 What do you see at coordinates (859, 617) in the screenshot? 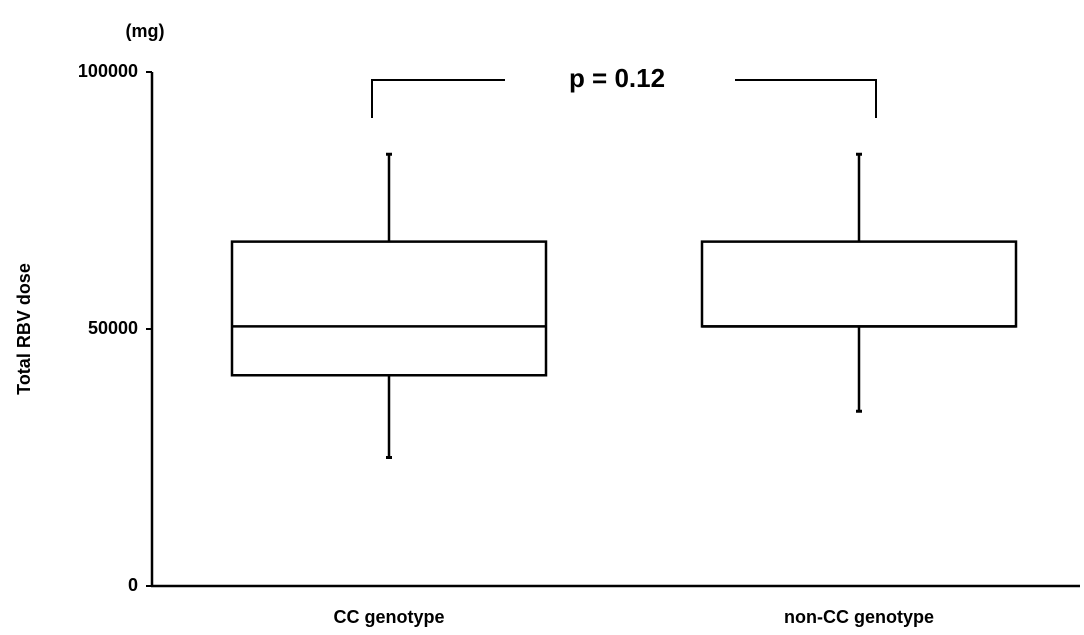
I see `x-tick-label: non-CC genotype` at bounding box center [859, 617].